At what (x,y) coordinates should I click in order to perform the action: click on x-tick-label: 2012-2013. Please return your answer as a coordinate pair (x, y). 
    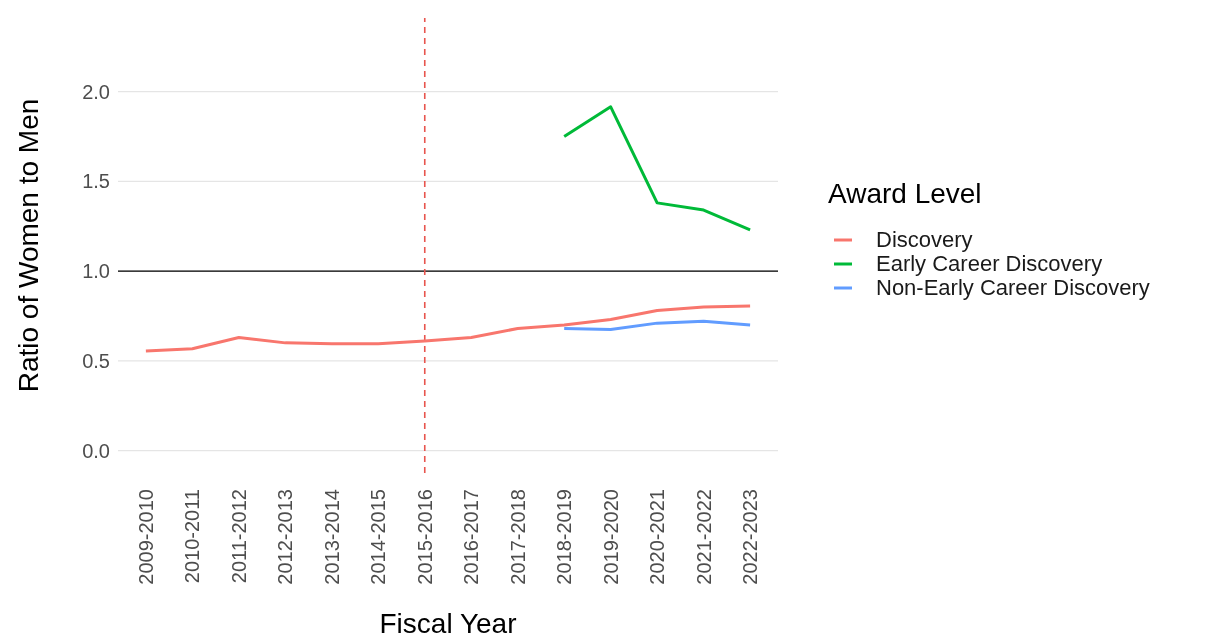
    Looking at the image, I should click on (285, 537).